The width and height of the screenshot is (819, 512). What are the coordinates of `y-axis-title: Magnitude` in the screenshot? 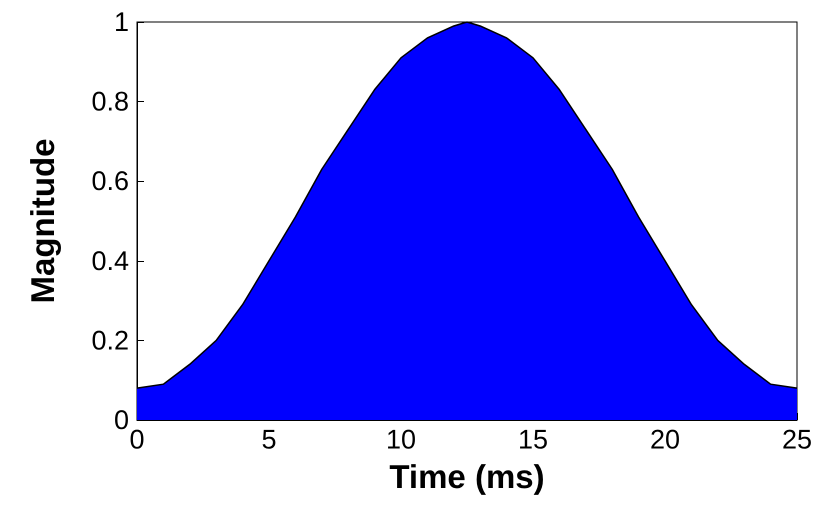 It's located at (42, 221).